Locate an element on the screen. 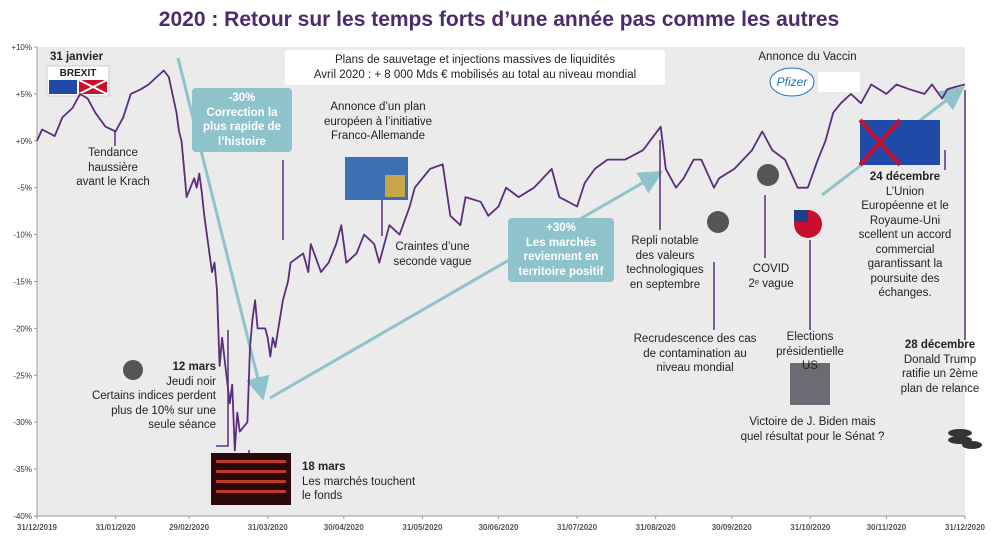 This screenshot has height=548, width=998. x-tick-label: 31/05/2020 is located at coordinates (422, 527).